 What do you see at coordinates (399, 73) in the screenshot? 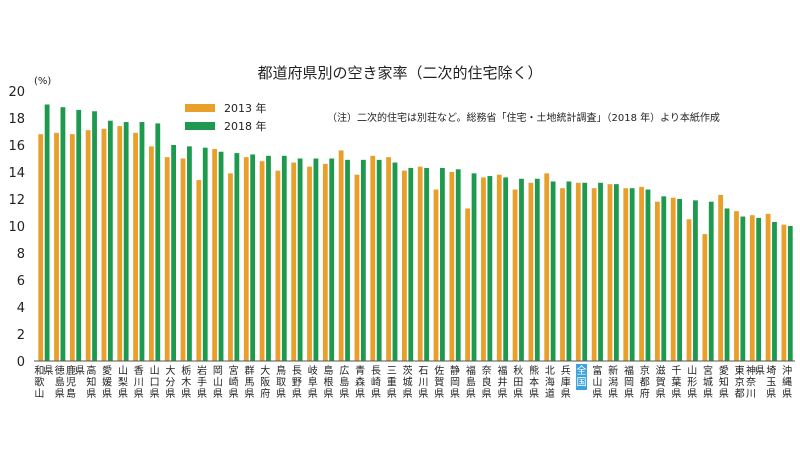
I see `chart-title: 都道府県別の空き家率（二次的住宅除く）` at bounding box center [399, 73].